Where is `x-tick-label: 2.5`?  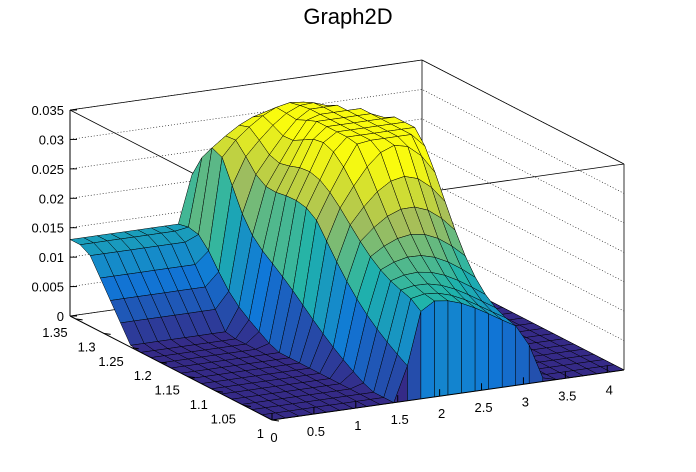
x-tick-label: 2.5 is located at coordinates (483, 407).